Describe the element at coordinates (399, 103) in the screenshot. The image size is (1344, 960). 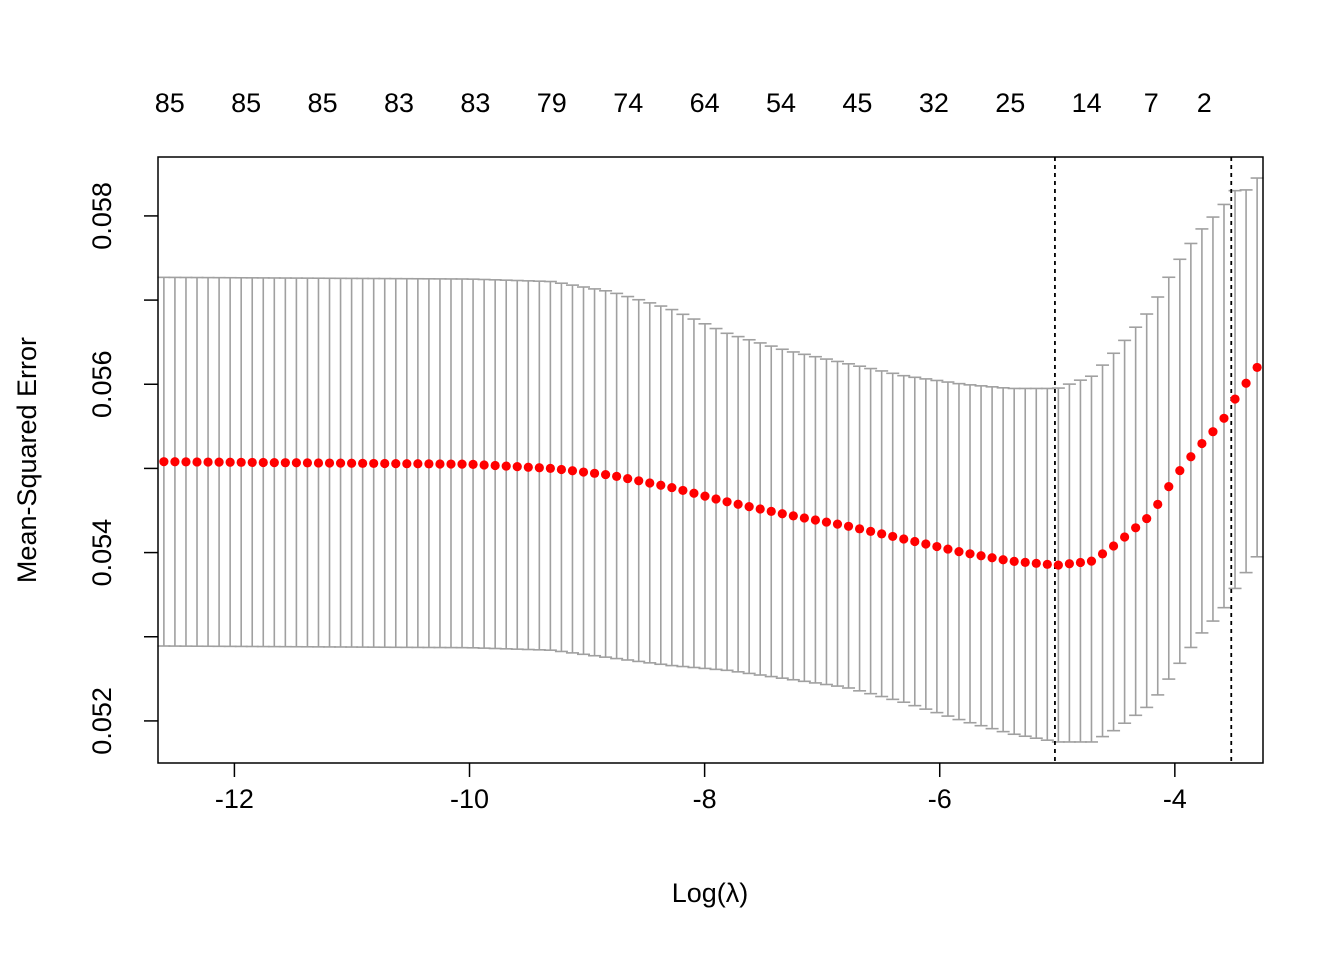
I see `top-axis-label: 83` at that location.